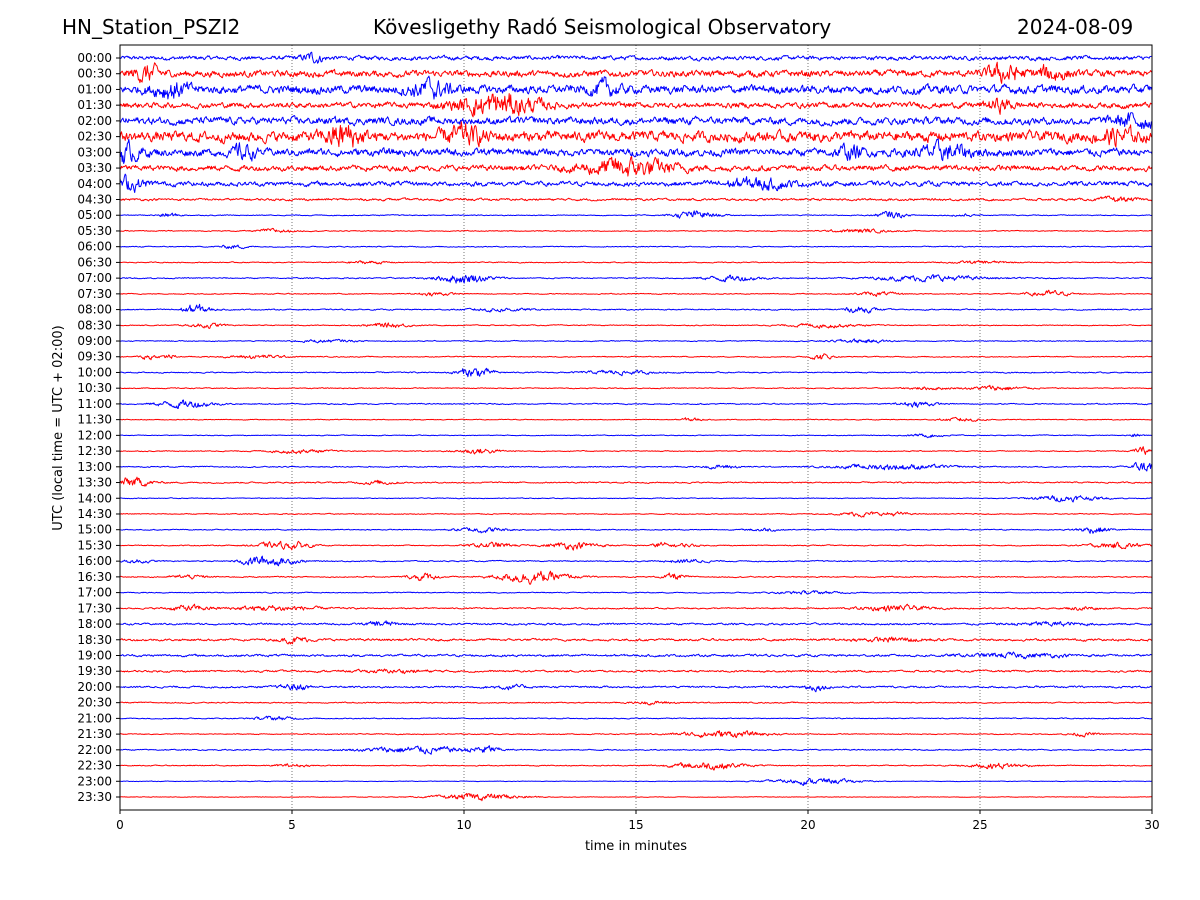 The width and height of the screenshot is (1200, 900). Describe the element at coordinates (94, 781) in the screenshot. I see `y-tick-label: 23:00` at that location.